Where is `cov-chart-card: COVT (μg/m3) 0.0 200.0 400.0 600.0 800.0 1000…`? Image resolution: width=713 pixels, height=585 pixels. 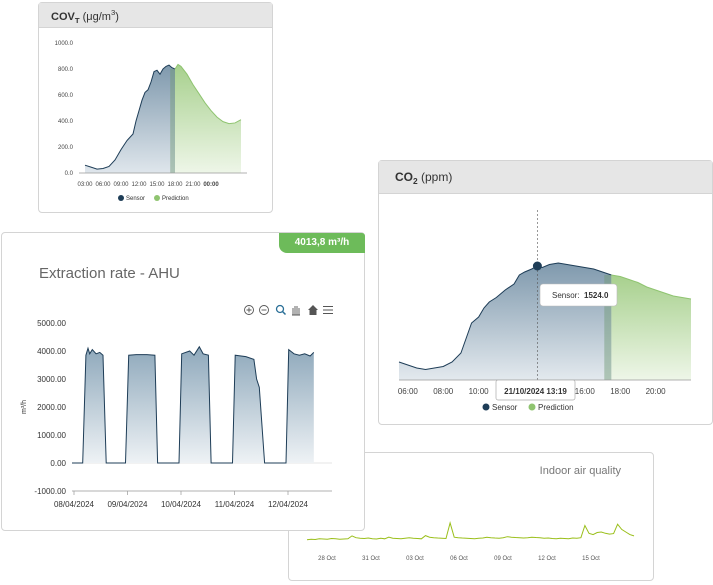
cov-chart-card: COVT (μg/m3) 0.0 200.0 400.0 600.0 800.0 1000… is located at coordinates (155, 107).